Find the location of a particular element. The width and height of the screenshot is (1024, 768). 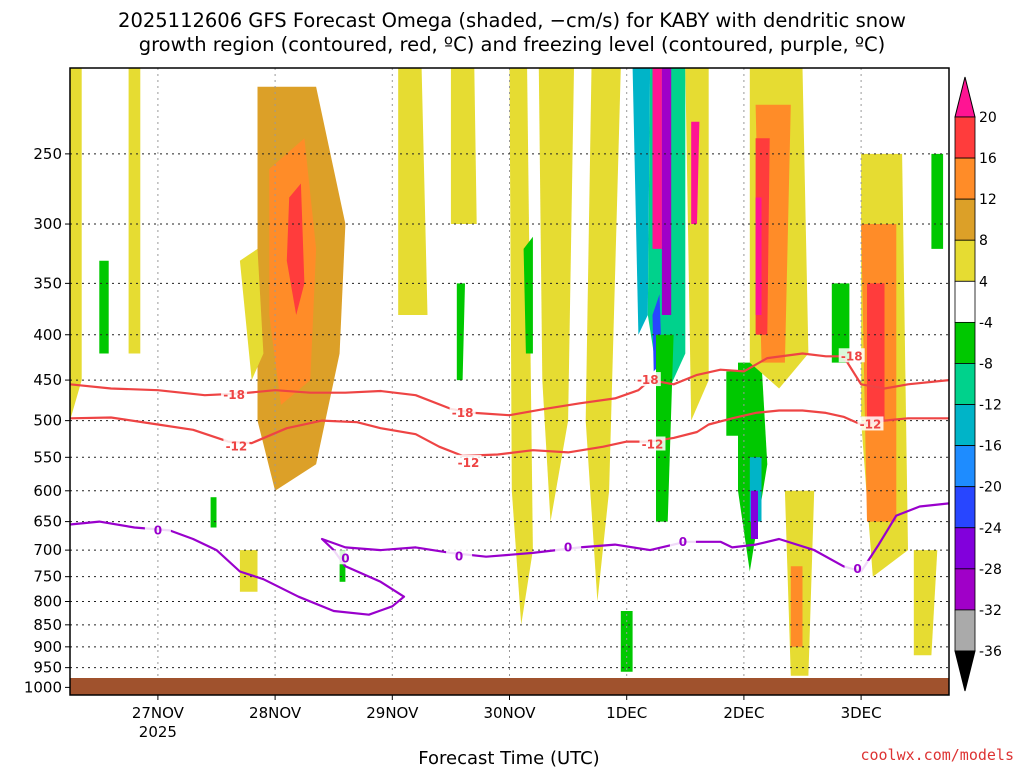

x-tick-sublabel-27NOV: 2025 is located at coordinates (158, 732).